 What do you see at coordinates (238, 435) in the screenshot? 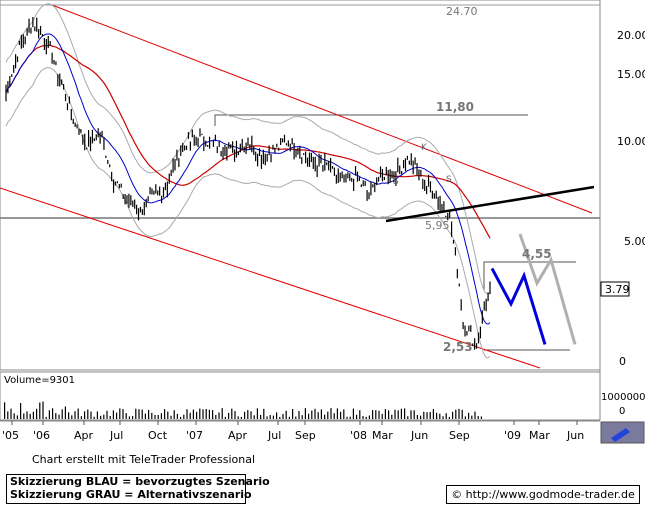
I see `x-tick-label: Apr` at bounding box center [238, 435].